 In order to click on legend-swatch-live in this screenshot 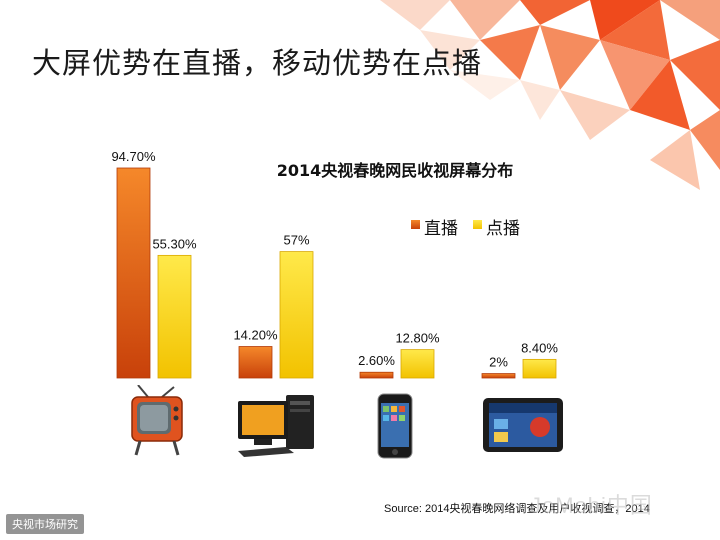, I will do `click(415, 224)`.